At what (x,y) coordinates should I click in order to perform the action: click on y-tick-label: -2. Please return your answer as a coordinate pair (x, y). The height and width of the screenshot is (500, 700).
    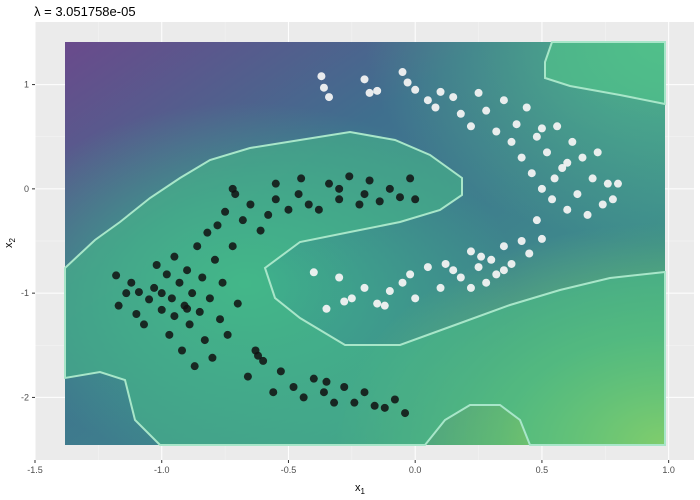
    Looking at the image, I should click on (25, 397).